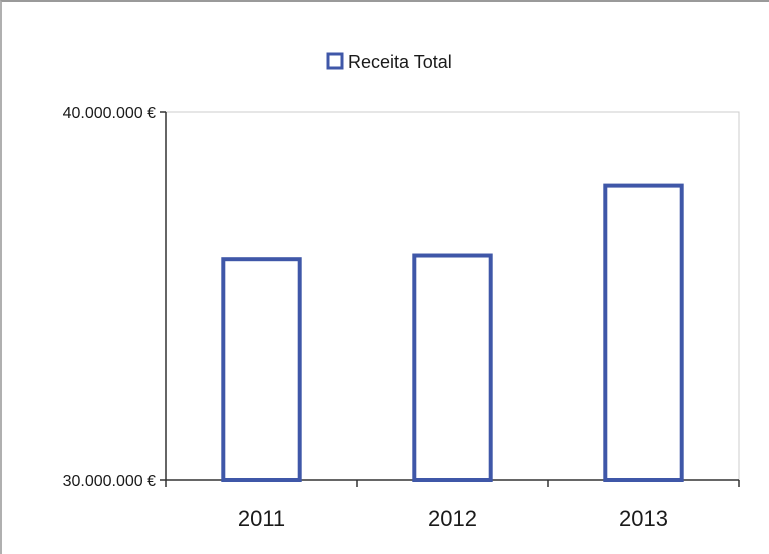 This screenshot has width=769, height=554. What do you see at coordinates (452, 505) in the screenshot?
I see `x-axis: 2011 2012 2013` at bounding box center [452, 505].